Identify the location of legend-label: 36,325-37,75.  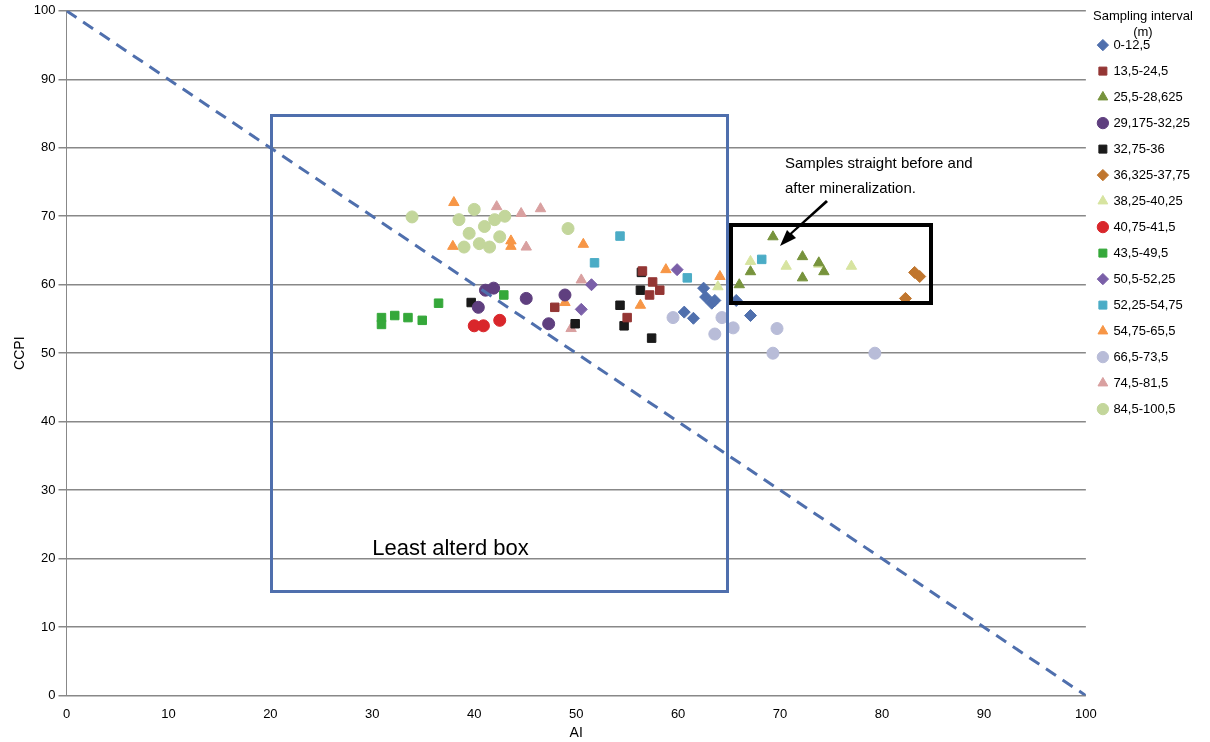
(1151, 174).